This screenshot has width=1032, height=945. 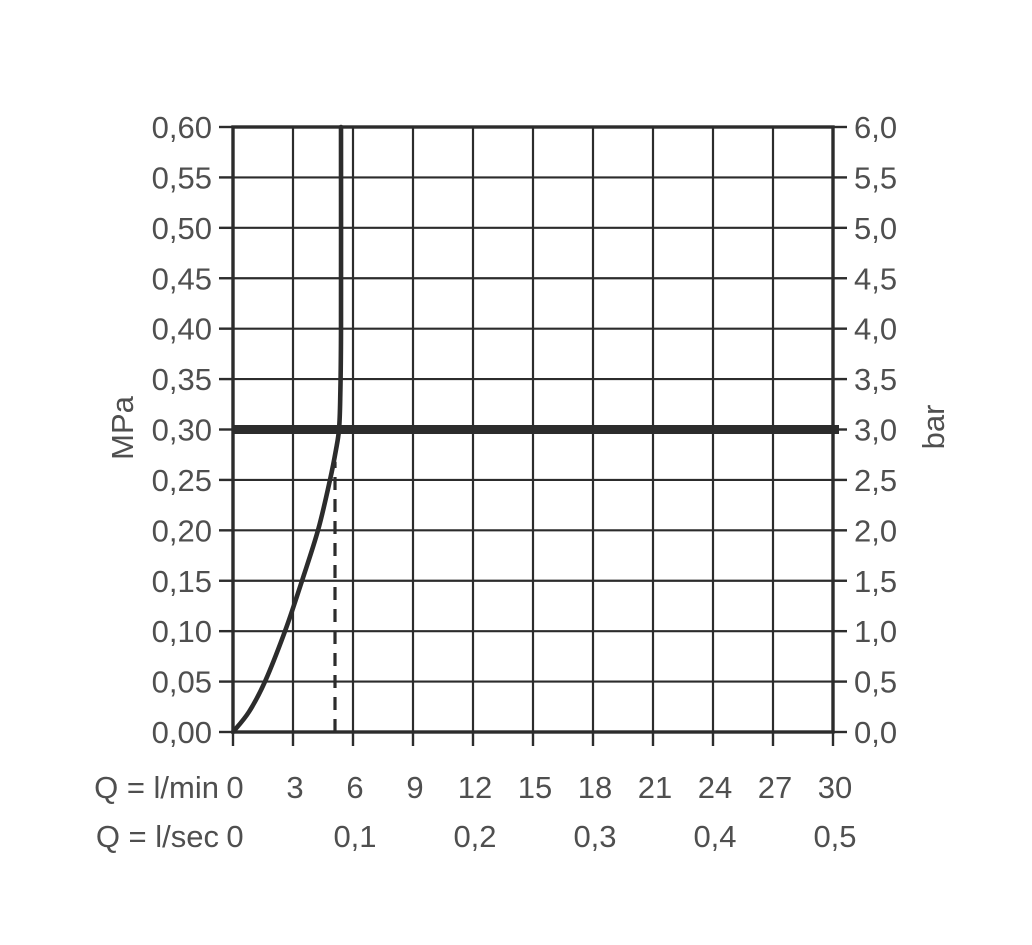 What do you see at coordinates (234, 787) in the screenshot?
I see `x-axis-lmin-tick-label: 0` at bounding box center [234, 787].